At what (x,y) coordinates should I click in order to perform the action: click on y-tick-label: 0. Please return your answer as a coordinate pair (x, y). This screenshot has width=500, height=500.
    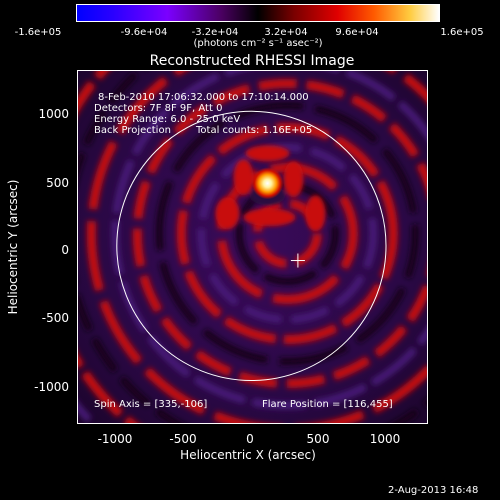
    Looking at the image, I should click on (65, 250).